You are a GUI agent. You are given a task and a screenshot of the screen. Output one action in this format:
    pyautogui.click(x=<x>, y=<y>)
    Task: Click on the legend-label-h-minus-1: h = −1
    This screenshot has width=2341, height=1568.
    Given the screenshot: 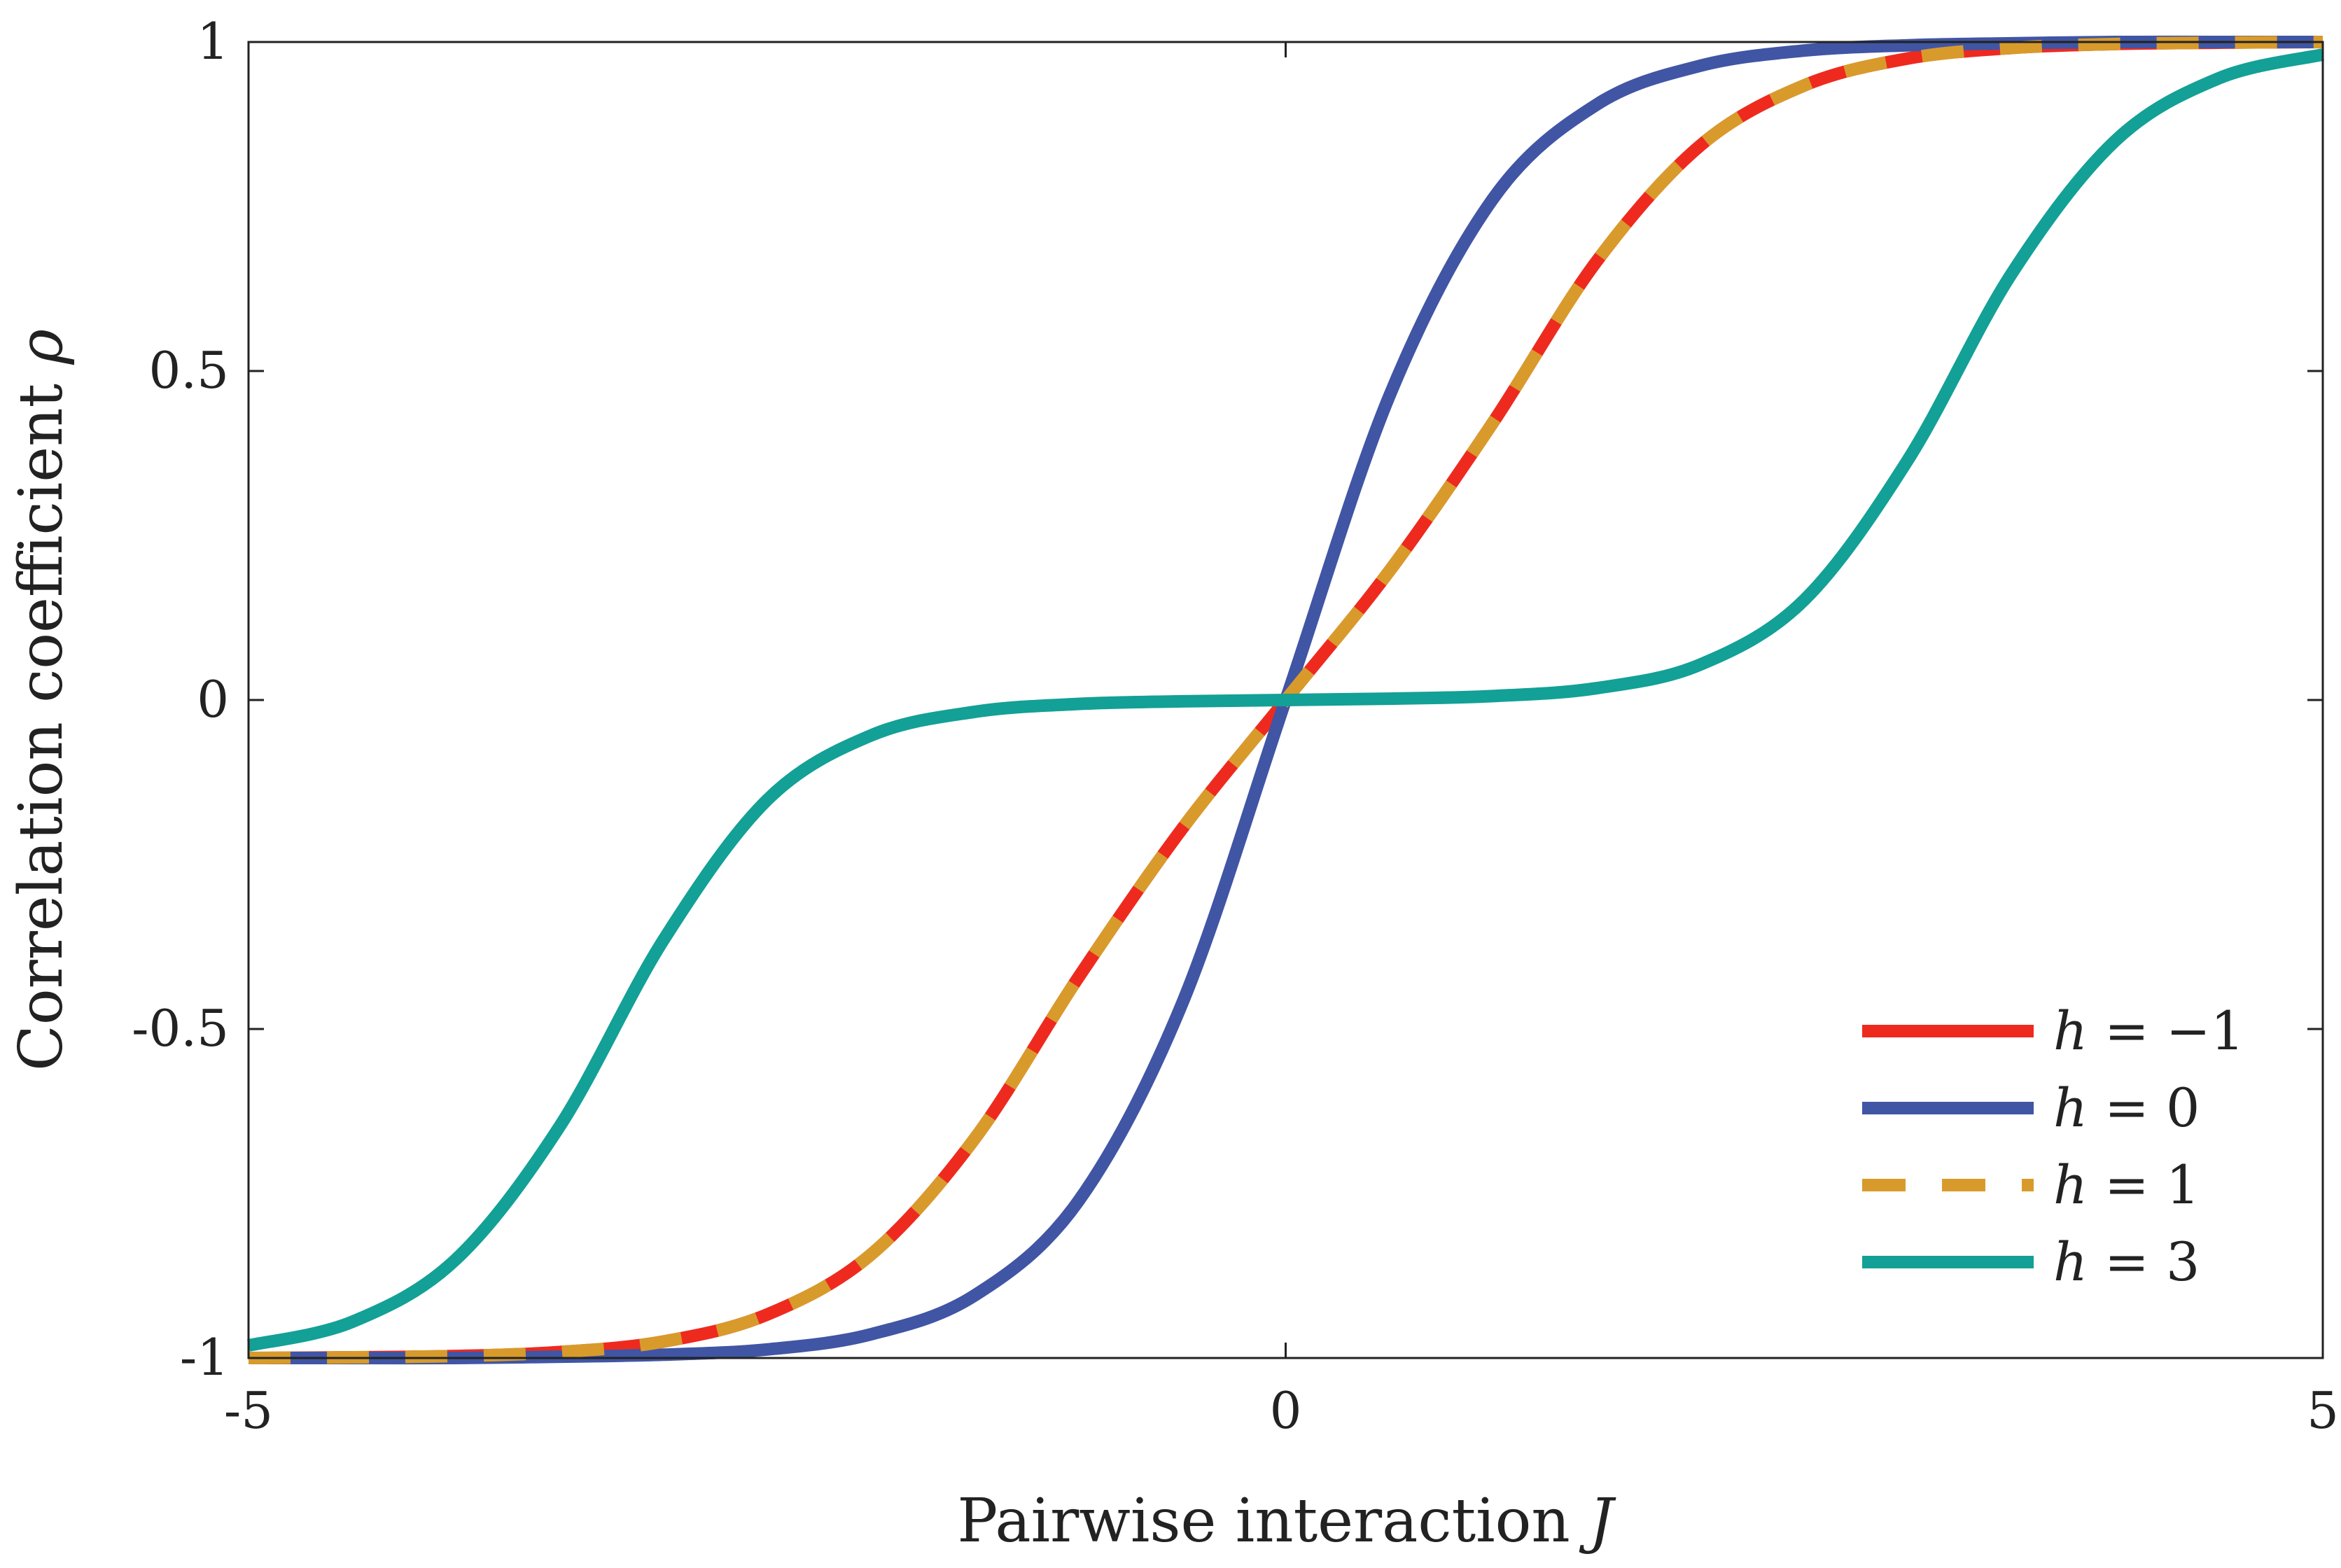 What is the action you would take?
    pyautogui.click(x=2148, y=1031)
    